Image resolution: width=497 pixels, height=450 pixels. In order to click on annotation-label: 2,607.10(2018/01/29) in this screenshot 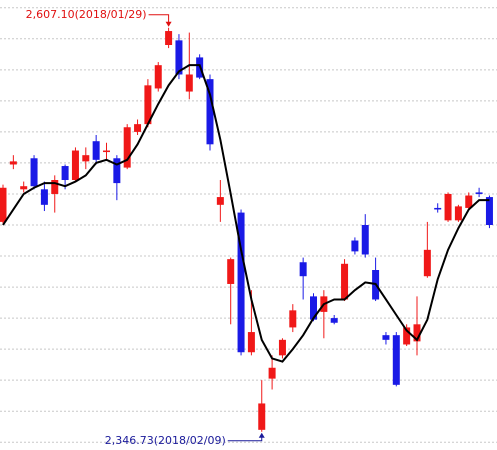, I will do `click(86, 14)`.